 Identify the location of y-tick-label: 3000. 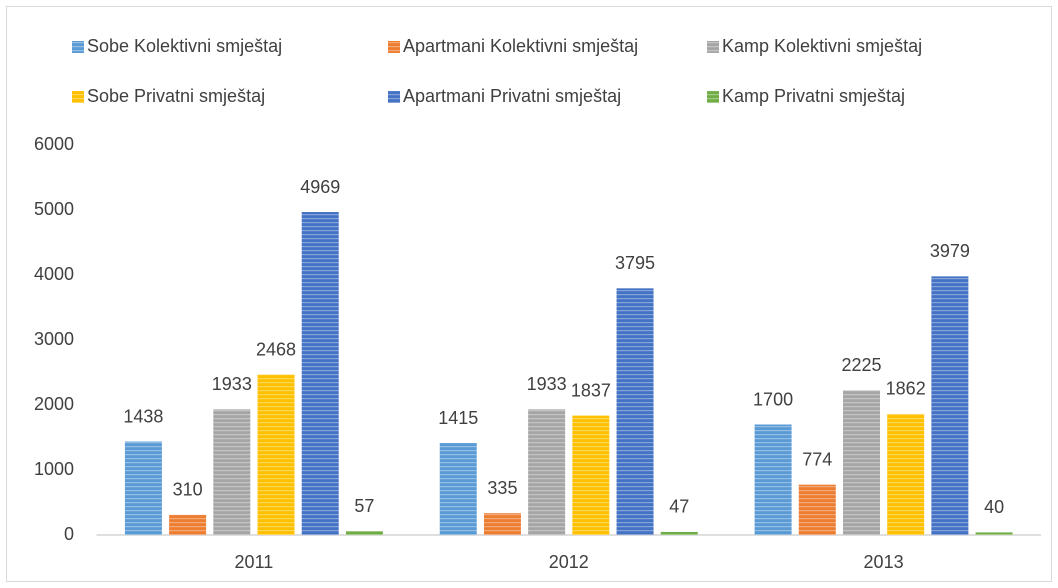
(54, 339).